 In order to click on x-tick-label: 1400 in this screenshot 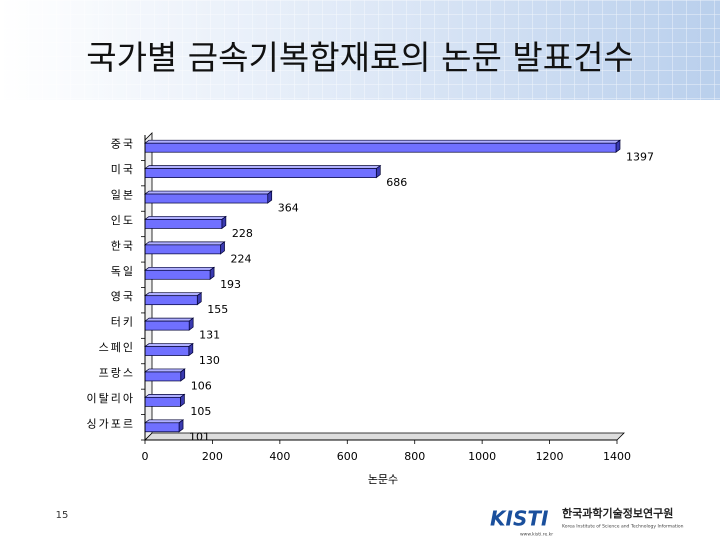, I will do `click(617, 456)`.